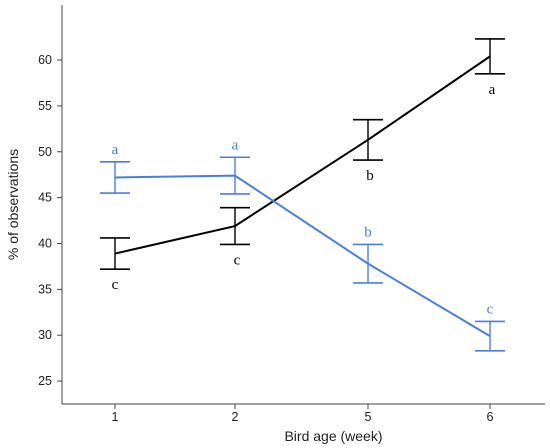 Image resolution: width=550 pixels, height=448 pixels. Describe the element at coordinates (45, 381) in the screenshot. I see `y-tick-label: 25` at that location.